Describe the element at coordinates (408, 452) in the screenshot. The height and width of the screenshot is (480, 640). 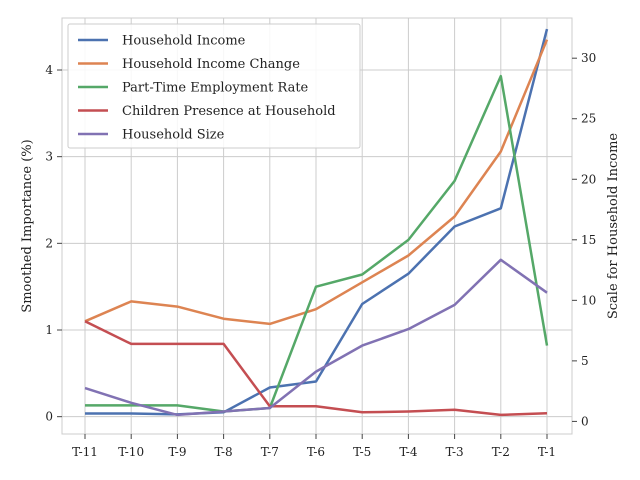
I see `x-tick-label: T-4` at that location.